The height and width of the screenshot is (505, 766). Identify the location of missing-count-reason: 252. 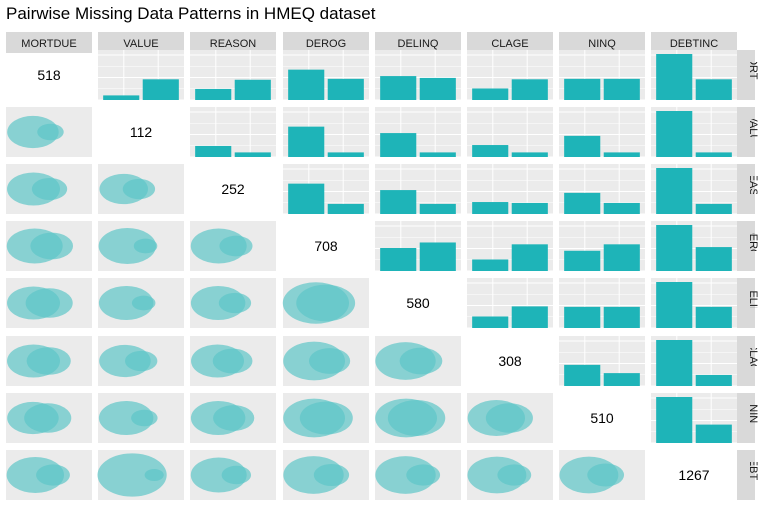
(233, 189).